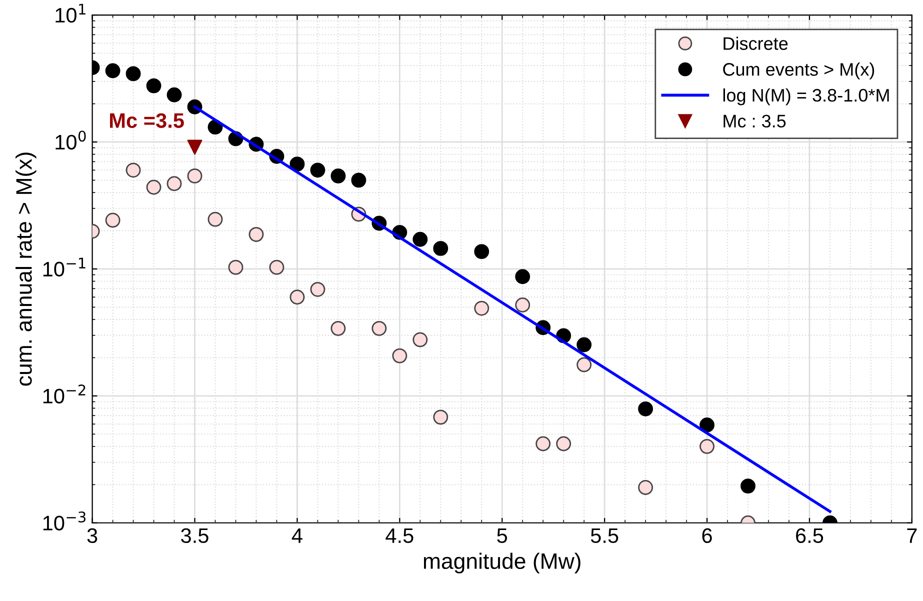 Image resolution: width=923 pixels, height=601 pixels. What do you see at coordinates (92, 536) in the screenshot?
I see `x-tick-label: 3` at bounding box center [92, 536].